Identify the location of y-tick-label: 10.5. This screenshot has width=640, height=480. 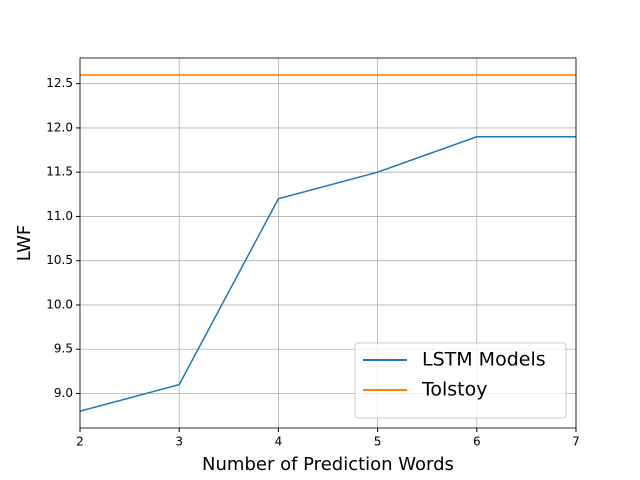
(59, 260).